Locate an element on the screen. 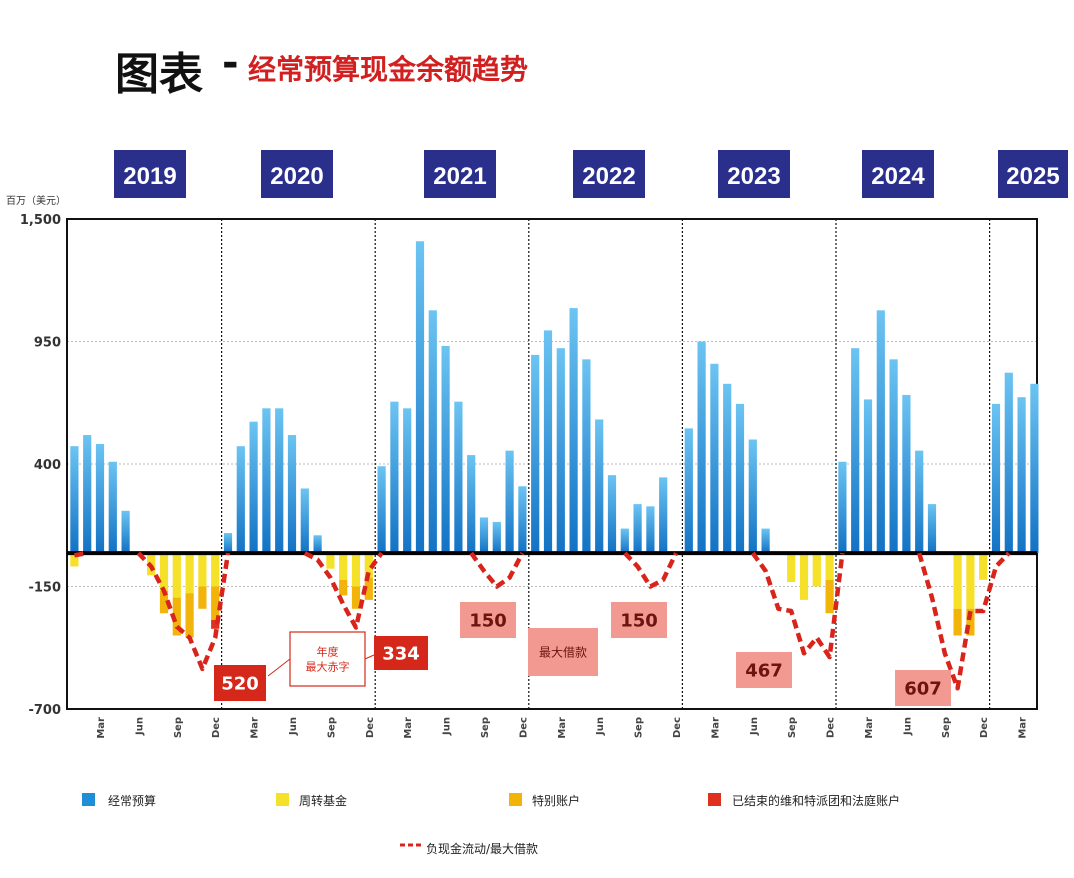 This screenshot has width=1074, height=878. legend-label-working-capital: 周转基金 is located at coordinates (323, 801).